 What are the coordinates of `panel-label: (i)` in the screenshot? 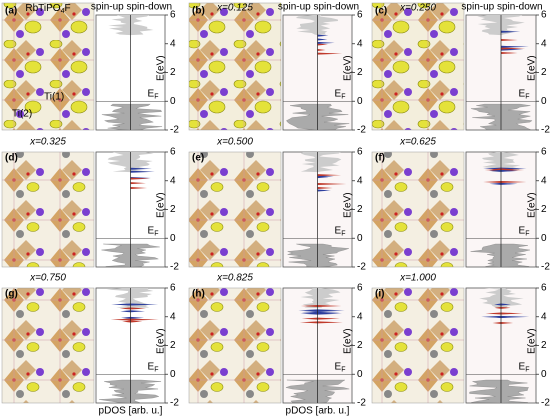 It's located at (379, 294).